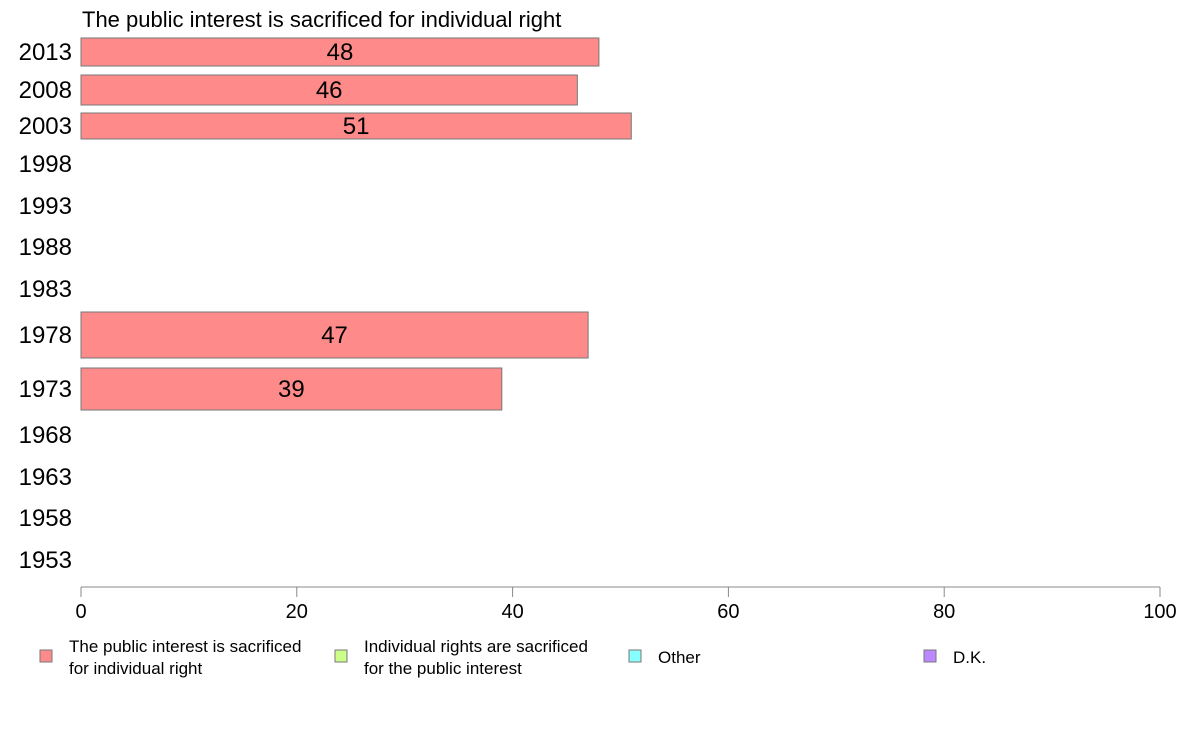 The image size is (1188, 736). I want to click on year-label-2008: 2008, so click(45, 90).